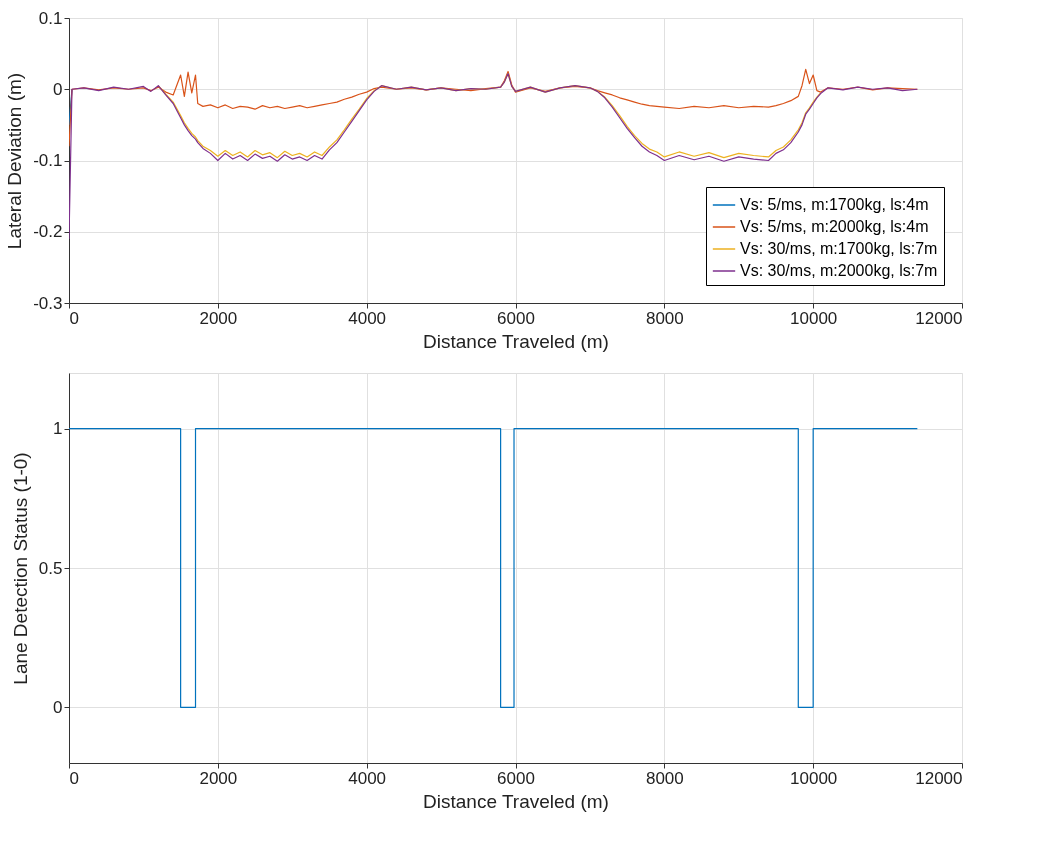  What do you see at coordinates (48, 303) in the screenshot?
I see `y-tick-label: -0.3` at bounding box center [48, 303].